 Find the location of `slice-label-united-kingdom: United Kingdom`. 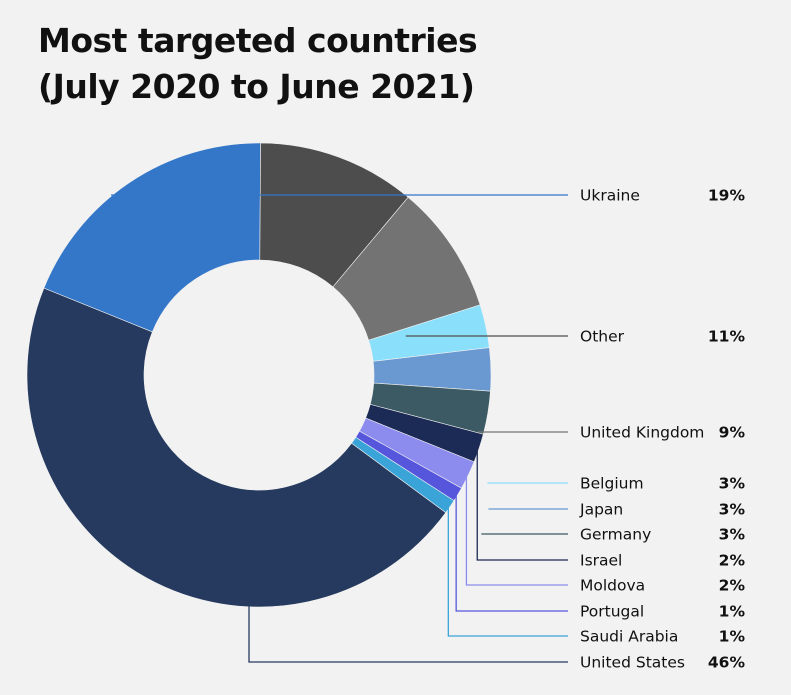

slice-label-united-kingdom: United Kingdom is located at coordinates (642, 433).